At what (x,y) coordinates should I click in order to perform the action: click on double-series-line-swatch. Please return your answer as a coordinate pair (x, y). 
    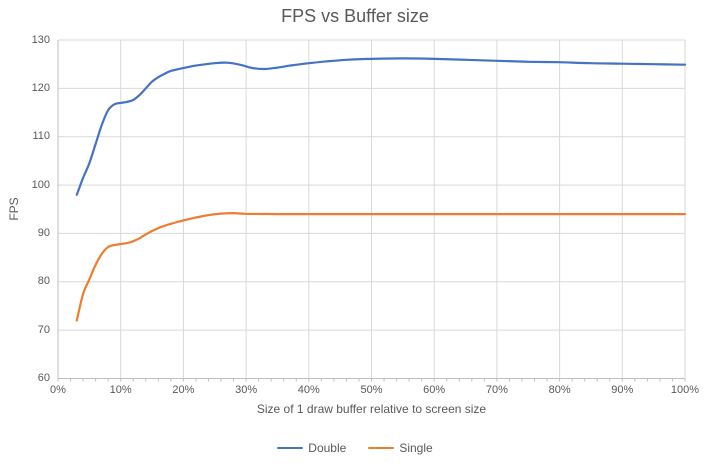
    Looking at the image, I should click on (290, 448).